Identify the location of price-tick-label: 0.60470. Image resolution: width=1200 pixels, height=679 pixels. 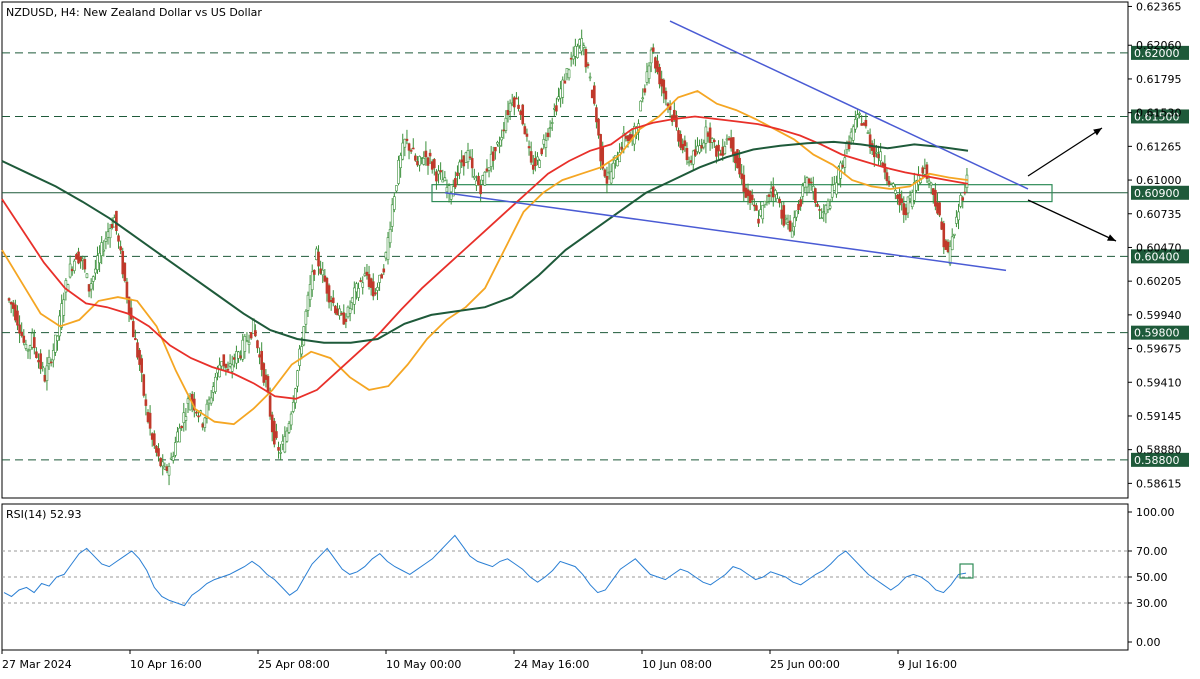
(1159, 247).